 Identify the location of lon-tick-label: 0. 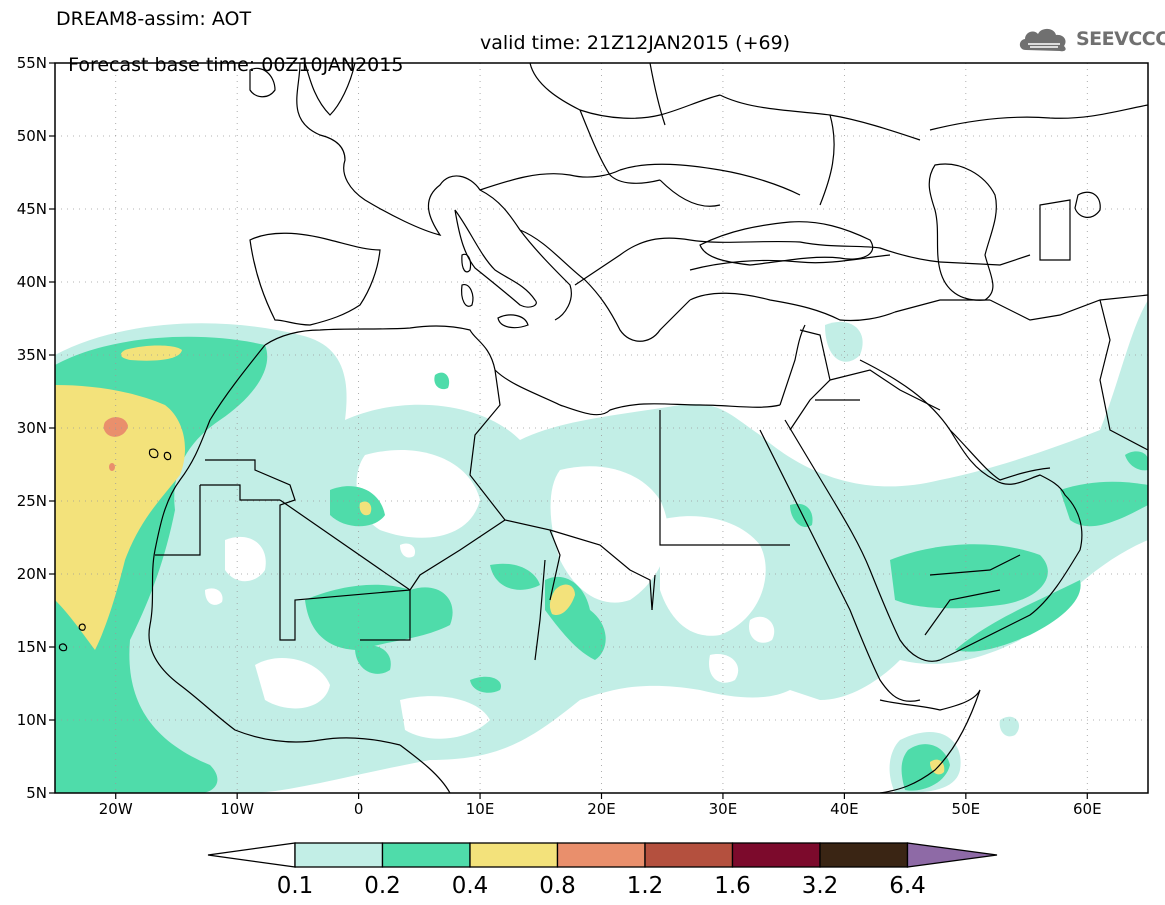
(359, 809).